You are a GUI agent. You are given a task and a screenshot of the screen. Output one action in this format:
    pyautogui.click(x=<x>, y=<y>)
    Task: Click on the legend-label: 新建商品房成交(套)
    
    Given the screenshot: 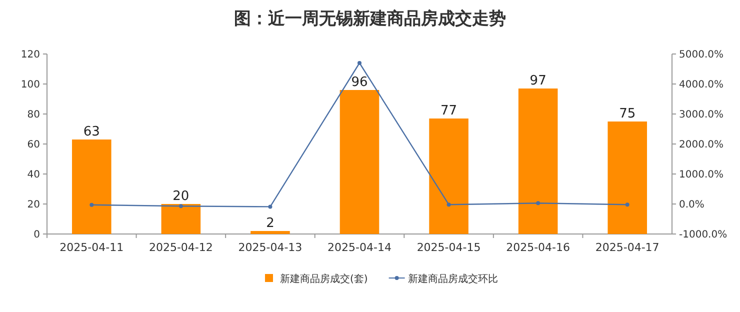 What is the action you would take?
    pyautogui.click(x=324, y=279)
    